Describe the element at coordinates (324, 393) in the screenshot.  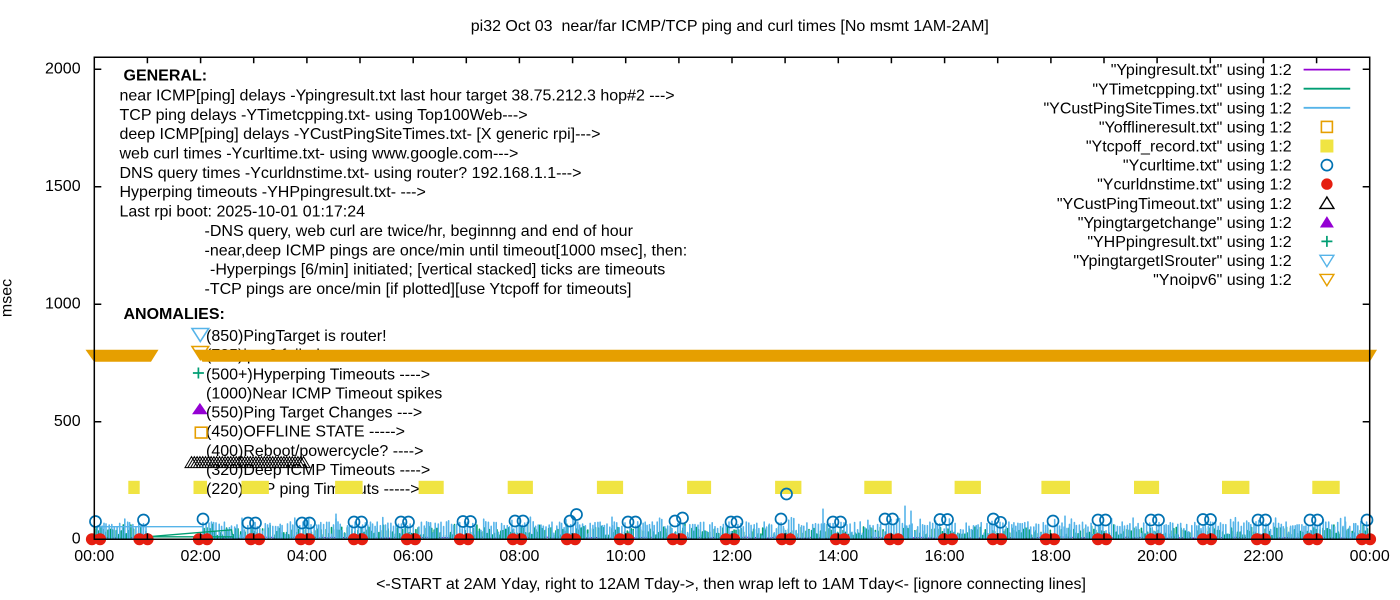
I see `svg-text: (1000)Near ICMP Timeout spikes` at that location.